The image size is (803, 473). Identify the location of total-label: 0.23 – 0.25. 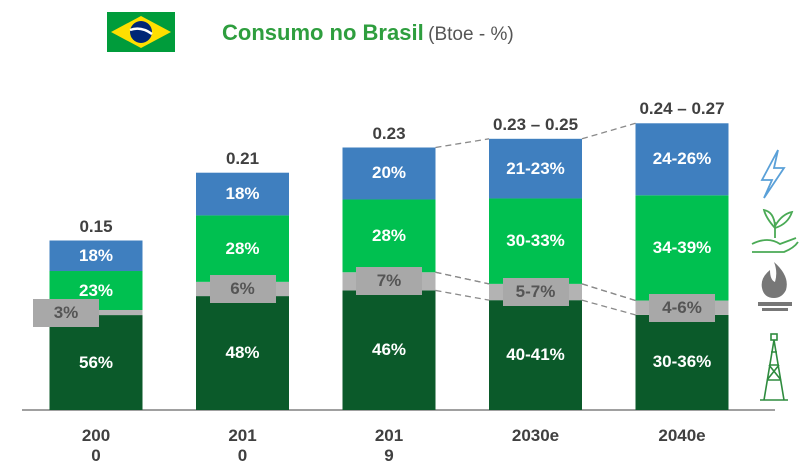
(535, 124).